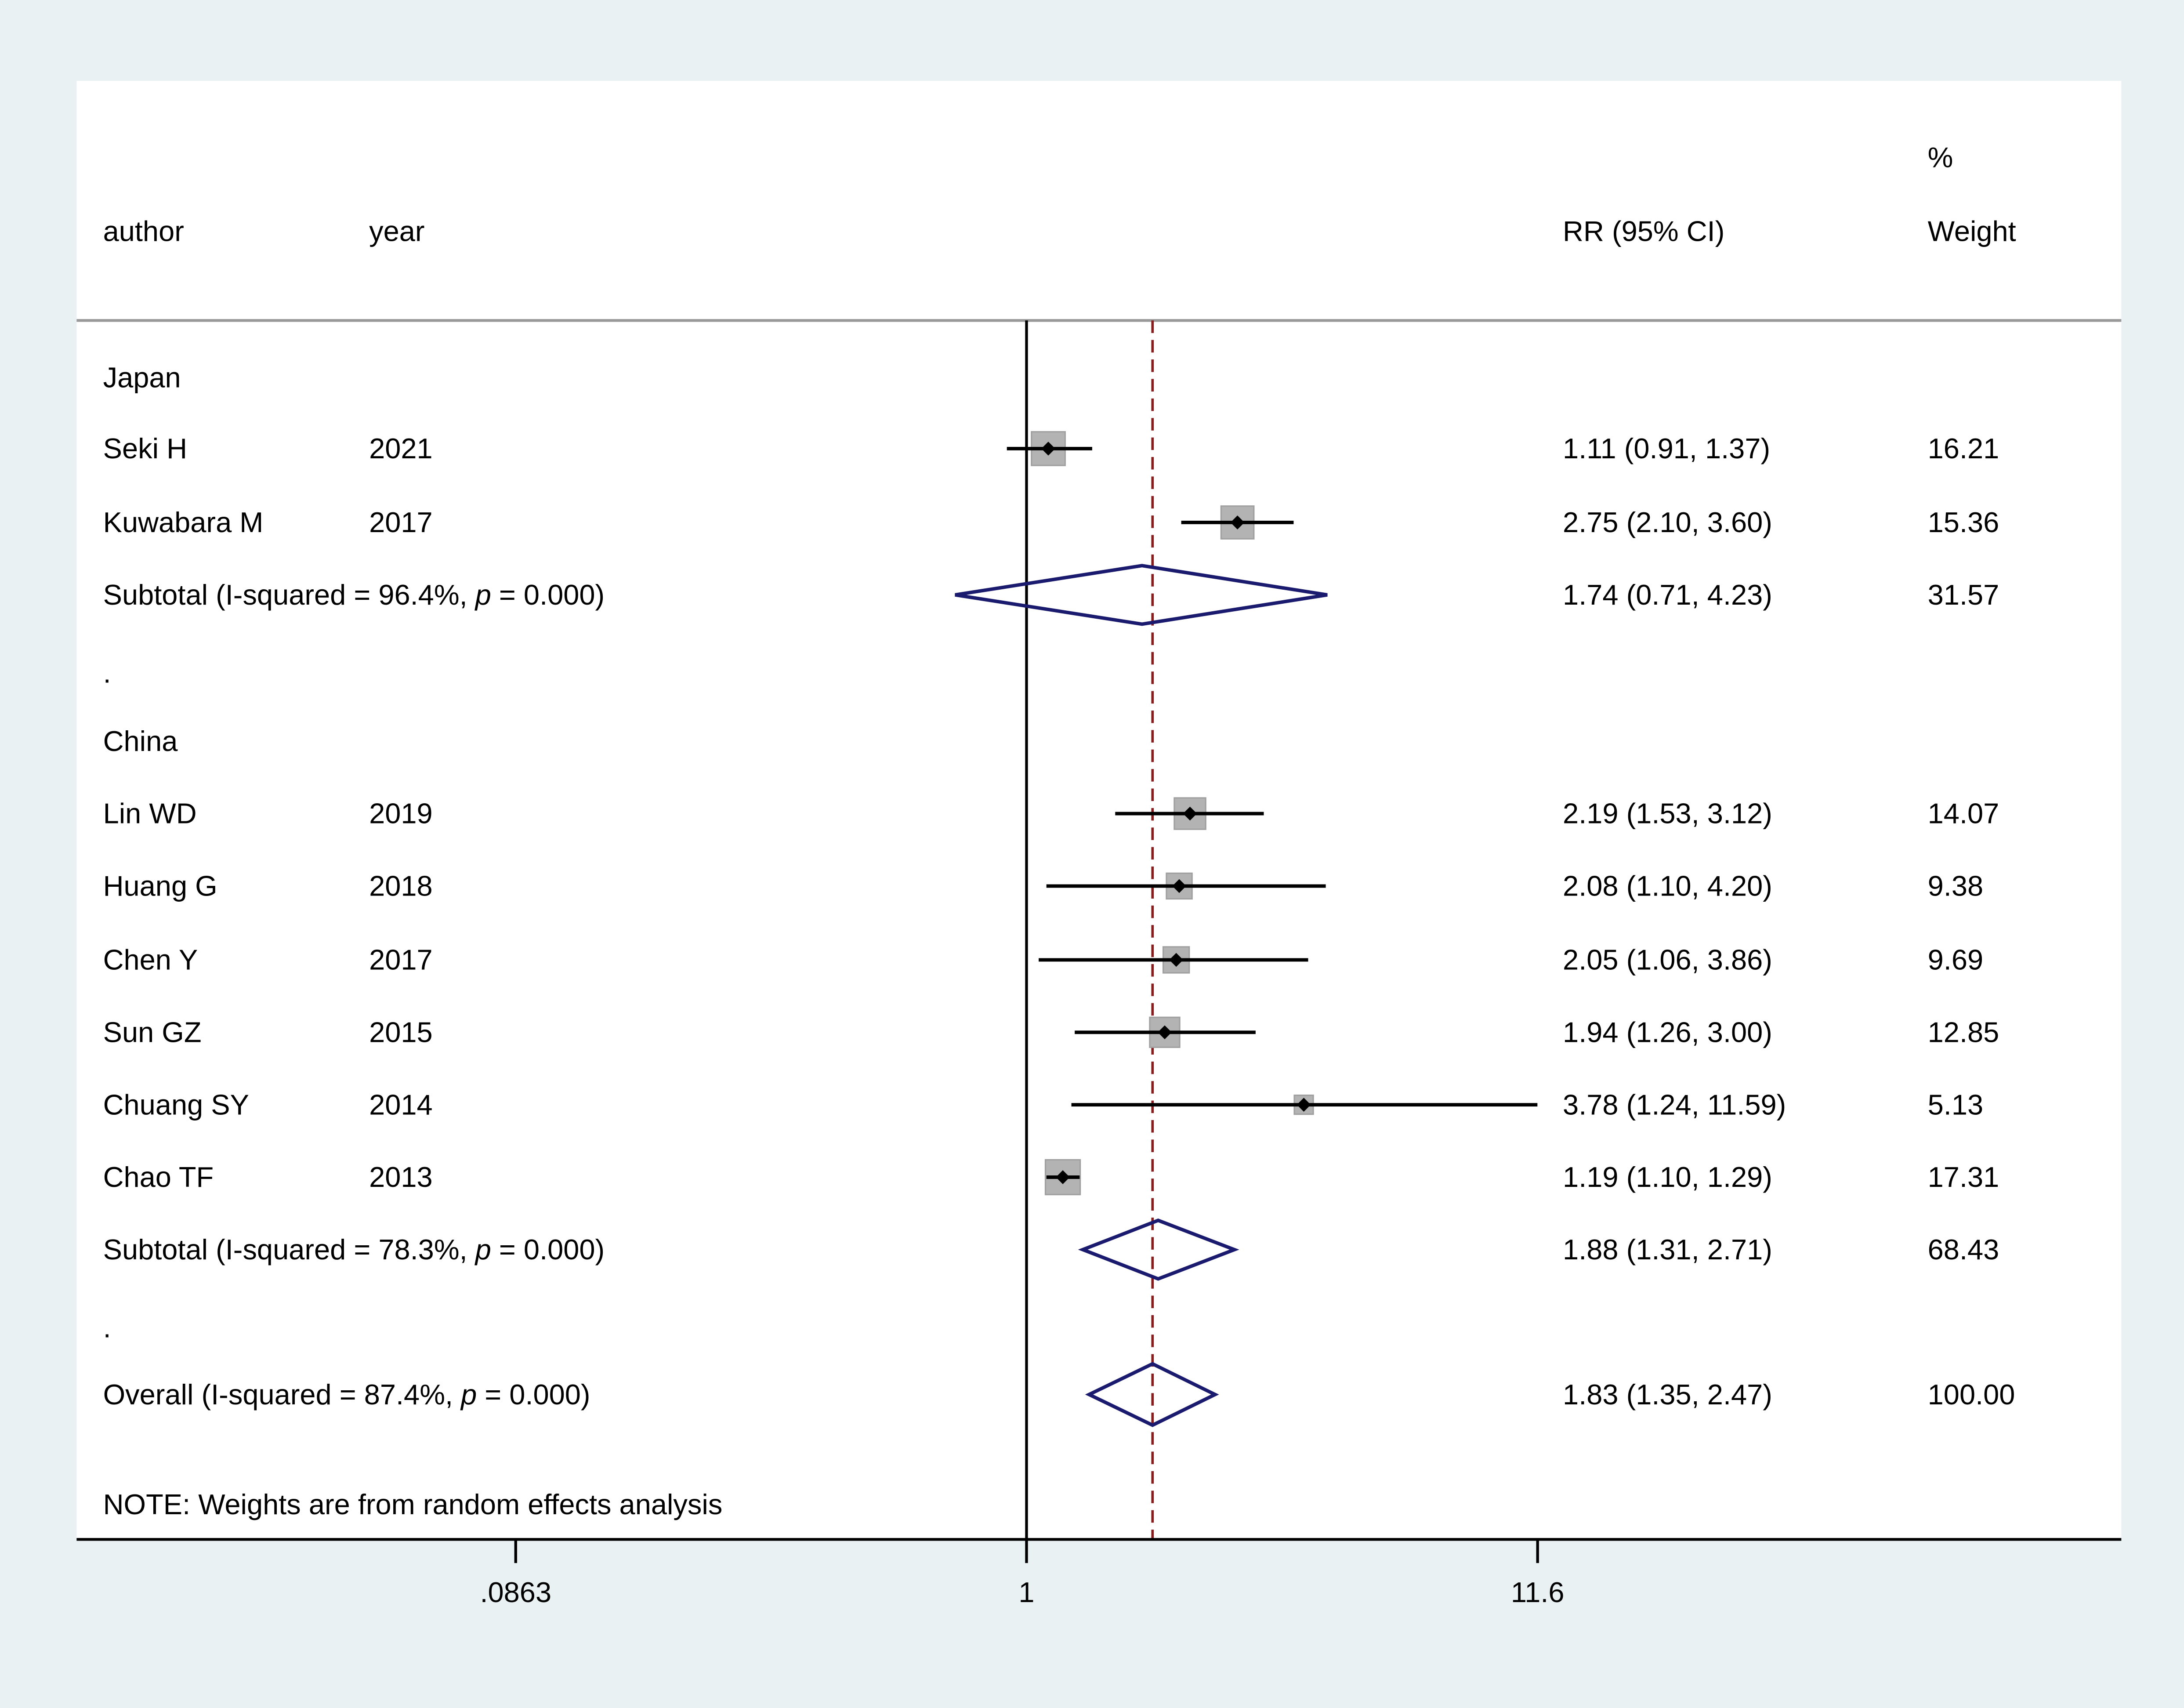 Image resolution: width=2184 pixels, height=1708 pixels. What do you see at coordinates (1667, 1177) in the screenshot?
I see `effect-ci-text: 1.19 (1.10, 1.29)` at bounding box center [1667, 1177].